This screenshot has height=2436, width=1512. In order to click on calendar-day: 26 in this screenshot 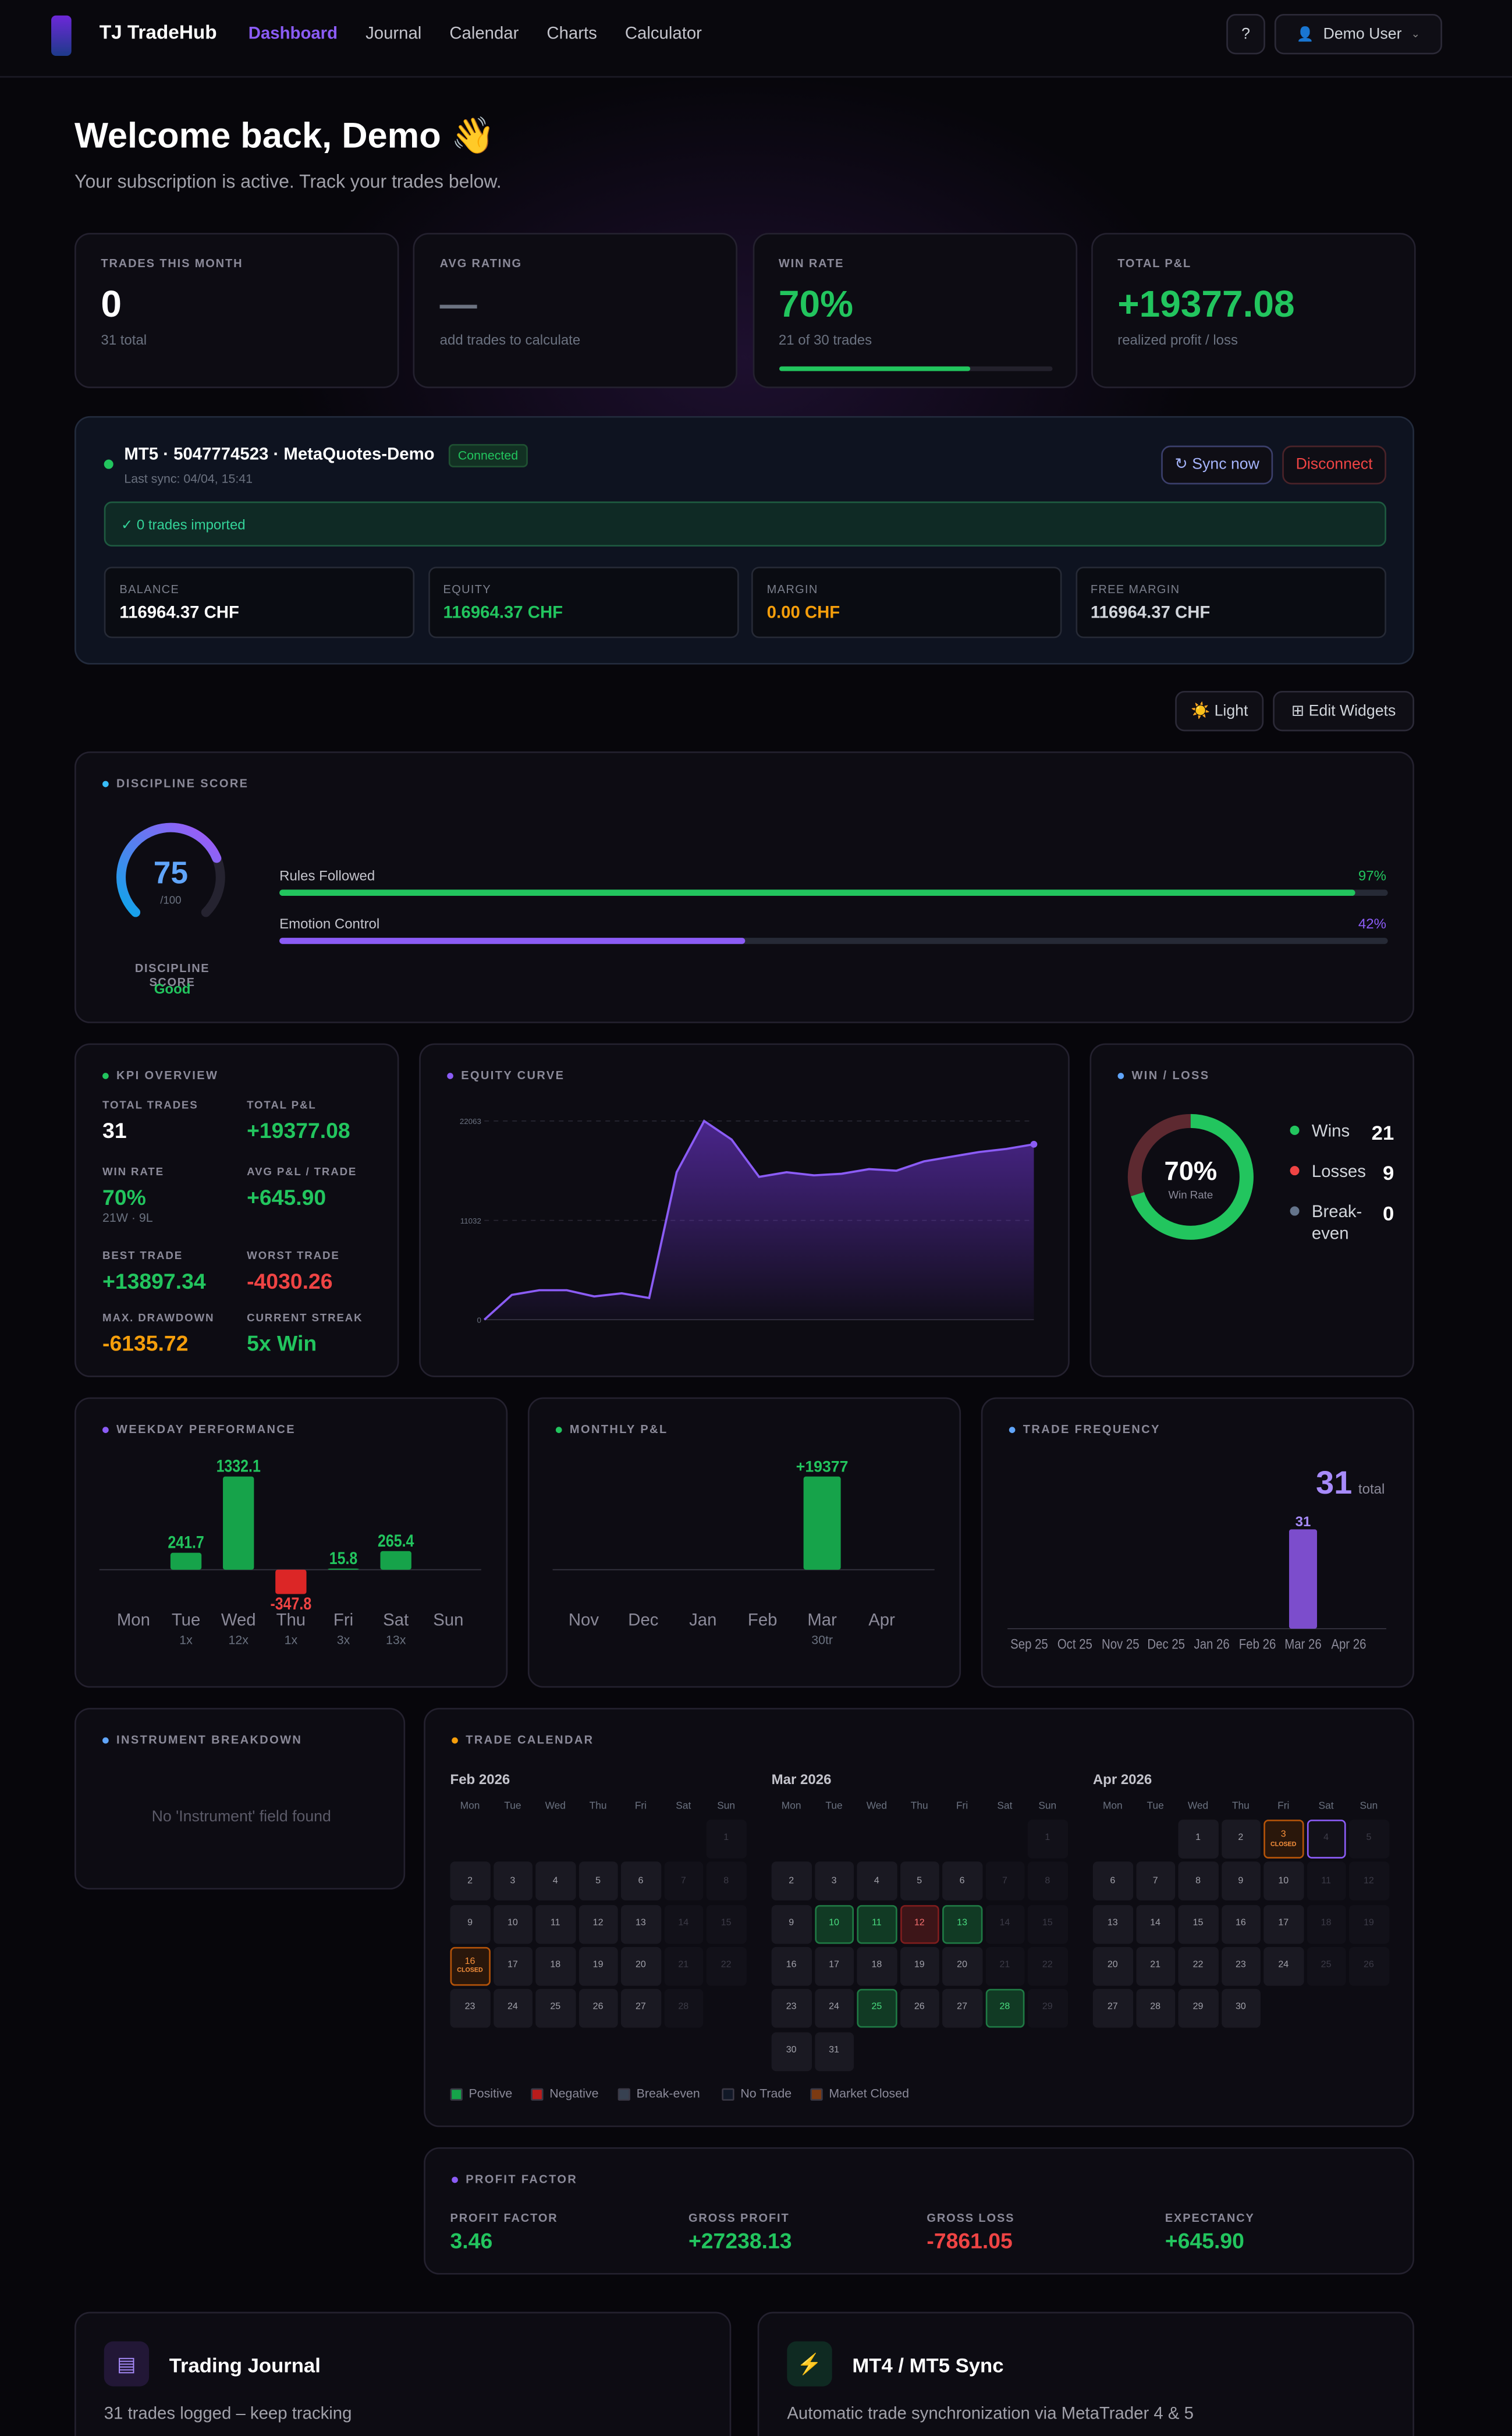, I will do `click(919, 2009)`.